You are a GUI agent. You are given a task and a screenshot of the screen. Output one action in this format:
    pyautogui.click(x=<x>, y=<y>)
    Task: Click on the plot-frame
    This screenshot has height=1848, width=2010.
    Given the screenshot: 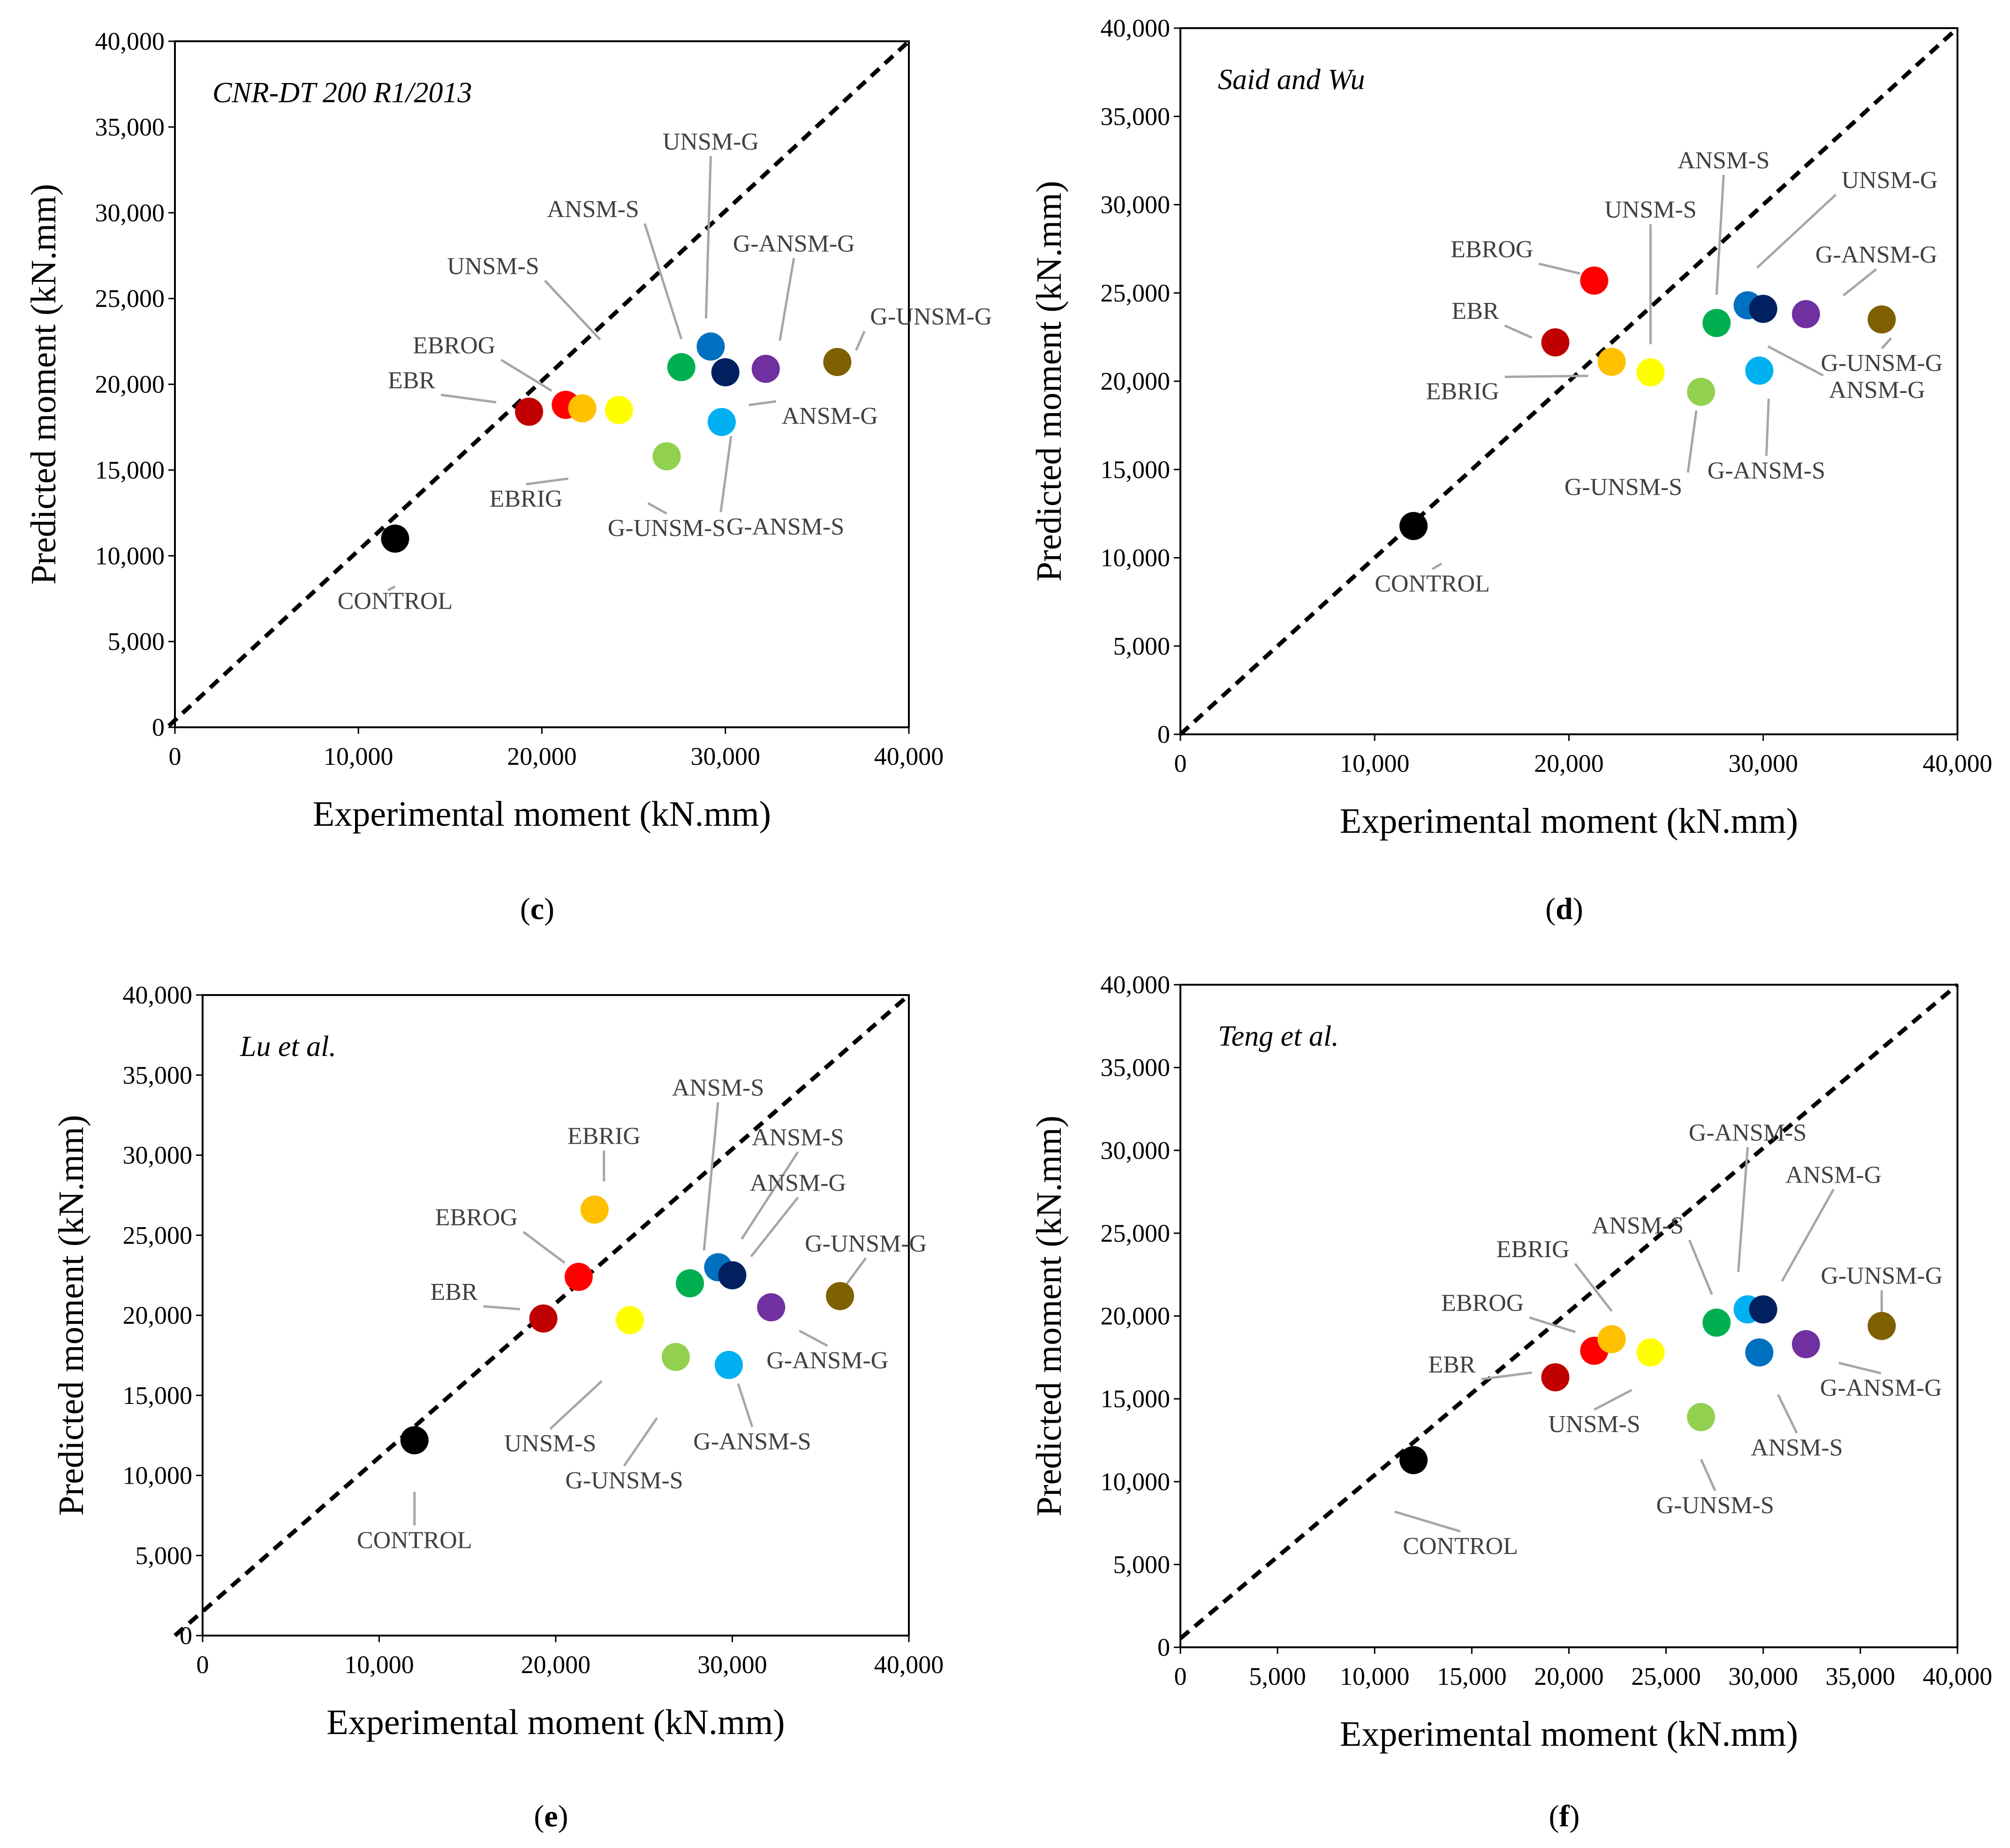 What is the action you would take?
    pyautogui.click(x=1569, y=1316)
    